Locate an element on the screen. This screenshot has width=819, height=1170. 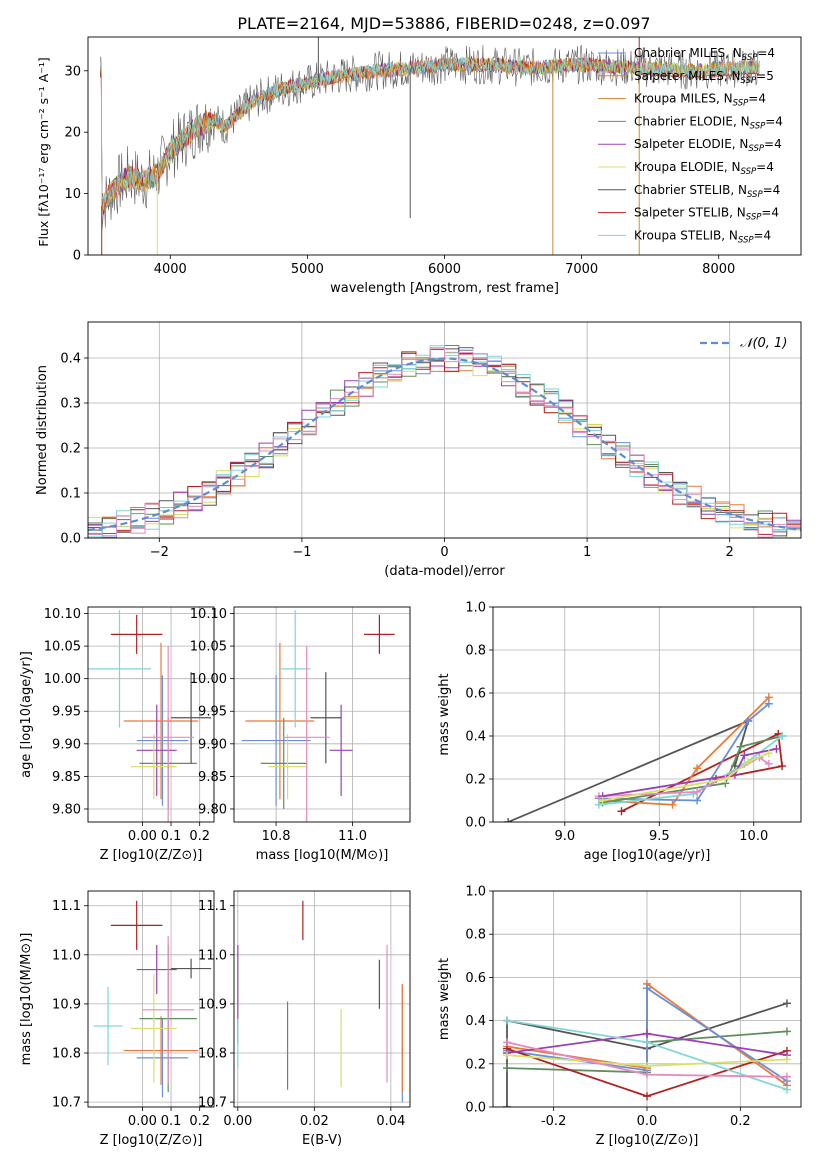
normal-curve is located at coordinates (444, 444).